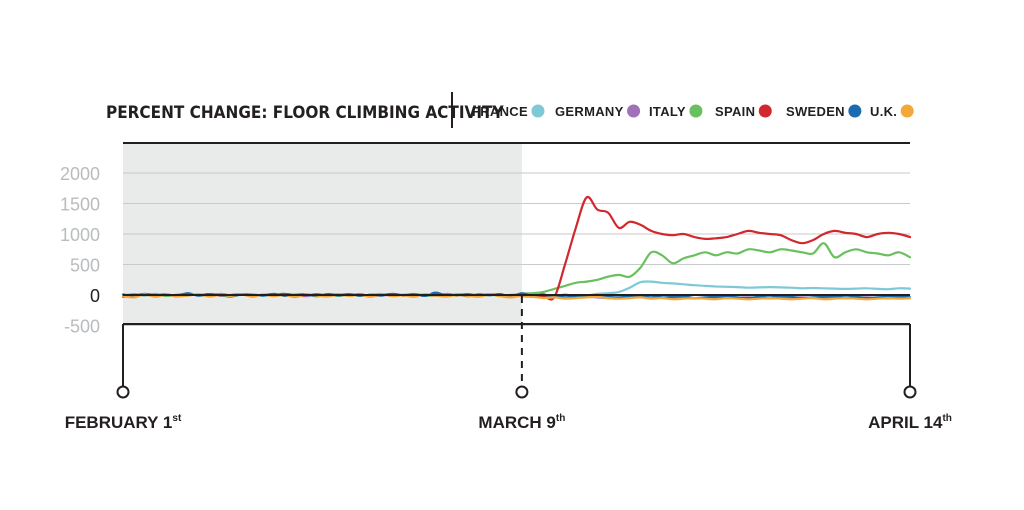  Describe the element at coordinates (516, 296) in the screenshot. I see `series-line-uk` at that location.